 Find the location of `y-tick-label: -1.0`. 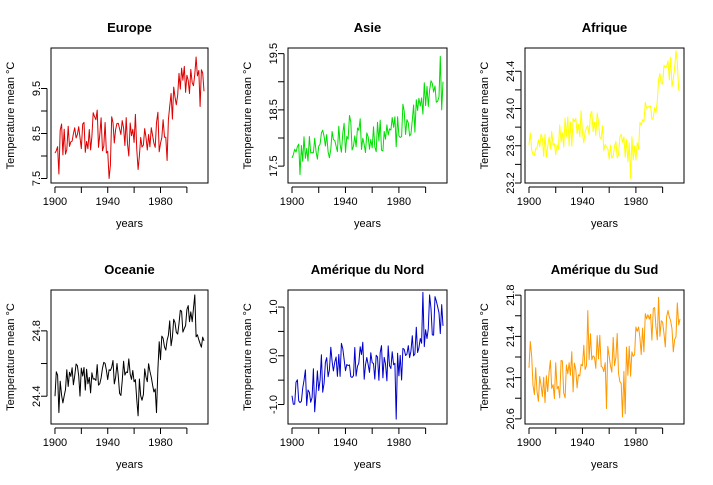

y-tick-label: -1.0 is located at coordinates (274, 404).